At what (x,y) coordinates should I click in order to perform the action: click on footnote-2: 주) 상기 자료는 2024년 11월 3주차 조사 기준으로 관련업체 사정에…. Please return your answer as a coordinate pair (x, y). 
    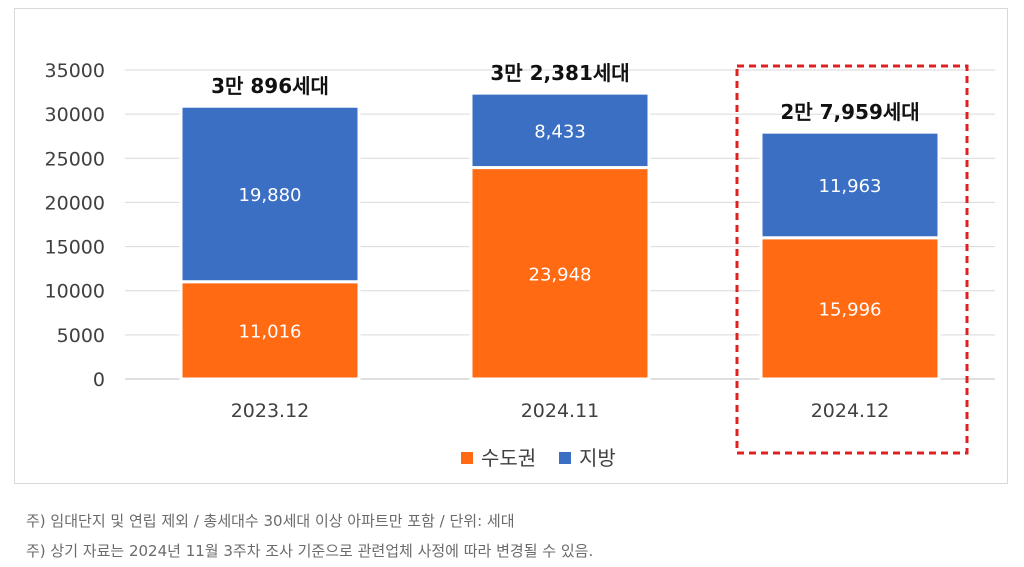
    Looking at the image, I should click on (310, 551).